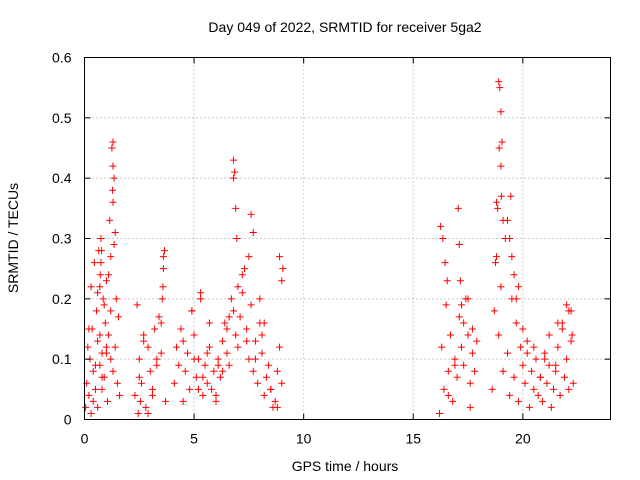 This screenshot has height=480, width=640. I want to click on y-tick-label: 0.6, so click(62, 58).